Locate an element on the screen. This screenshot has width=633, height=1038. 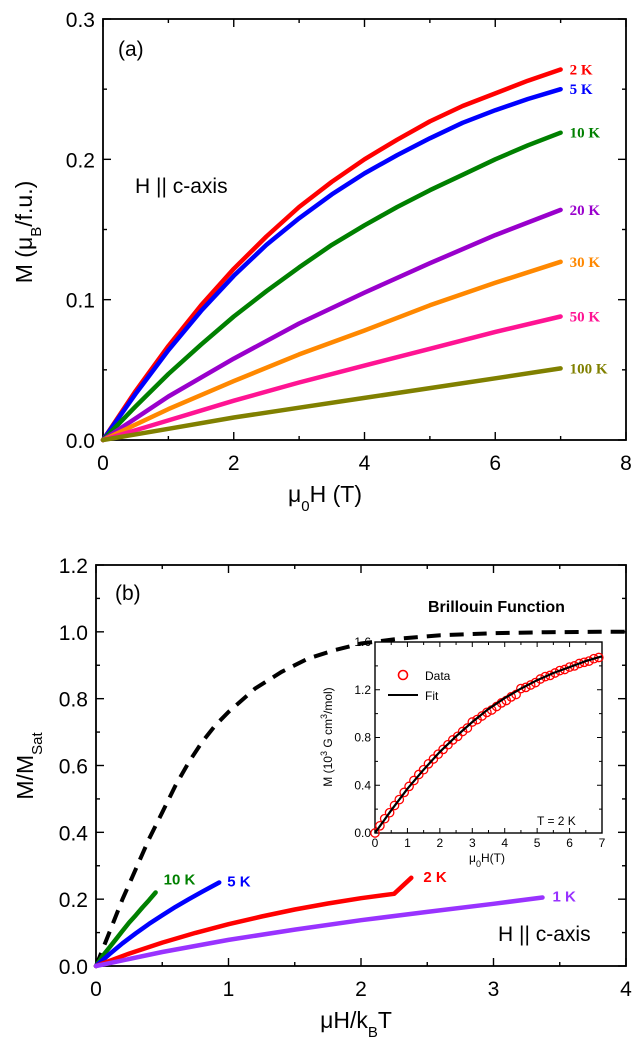
inset-ticks: 0 1 2 3 4 5 6 7 0.0 0.4 0.8 1.2 1.6 is located at coordinates (479, 742).